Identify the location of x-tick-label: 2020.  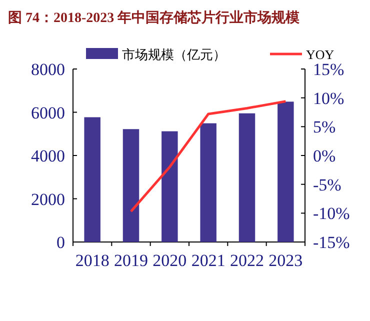
(169, 260).